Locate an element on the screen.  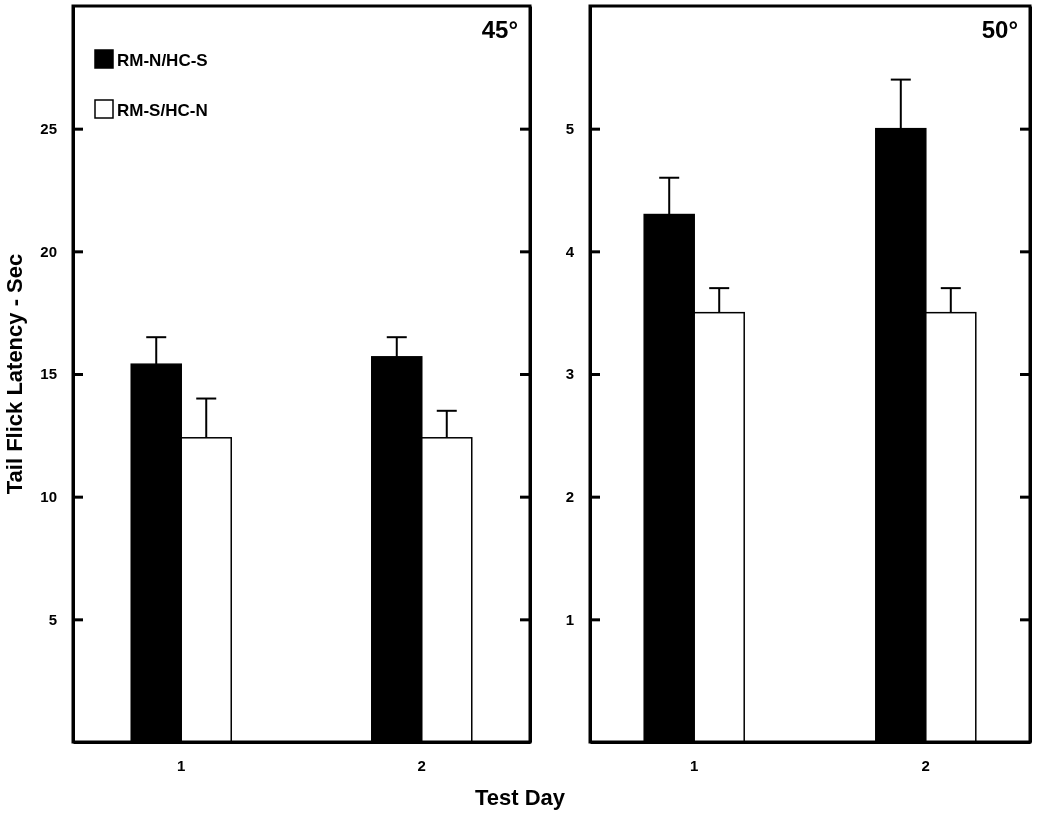
legend-label: RM-N/HC-S is located at coordinates (162, 60).